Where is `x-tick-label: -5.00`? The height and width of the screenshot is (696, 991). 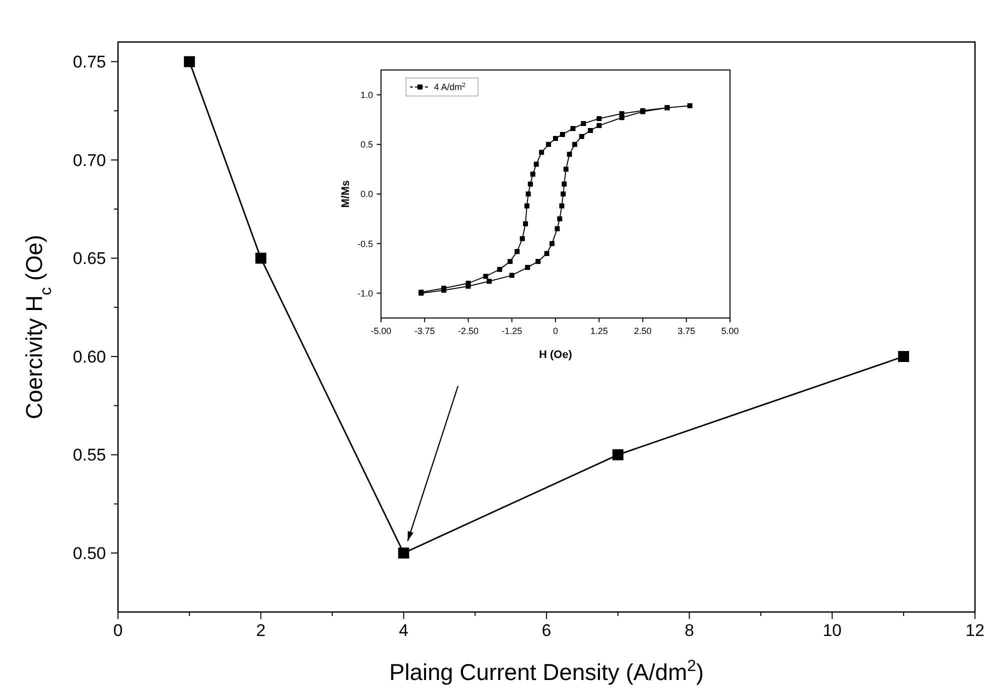 x-tick-label: -5.00 is located at coordinates (381, 331).